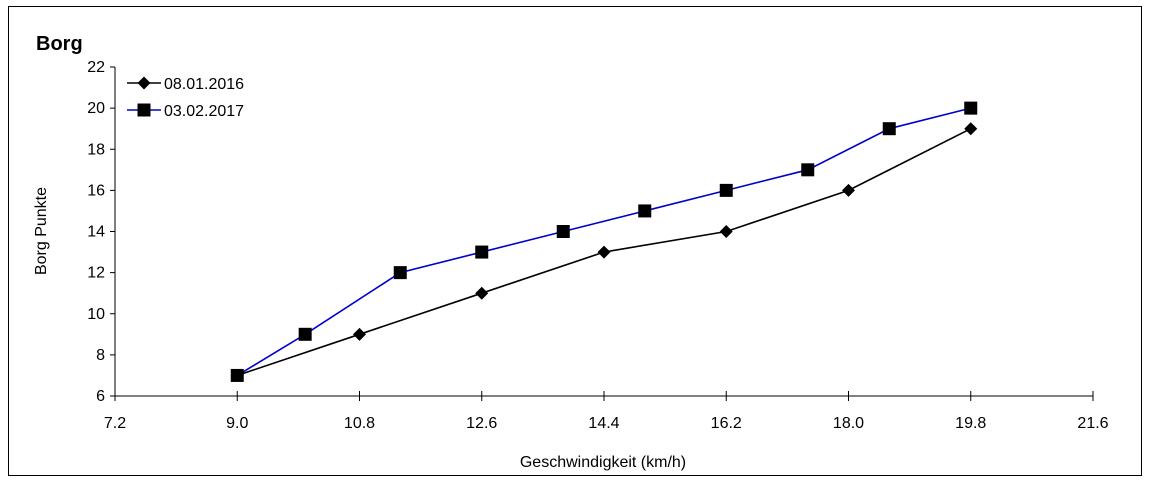 Image resolution: width=1150 pixels, height=481 pixels. Describe the element at coordinates (185, 98) in the screenshot. I see `legend: 08.01.2016 03.02.2017` at that location.